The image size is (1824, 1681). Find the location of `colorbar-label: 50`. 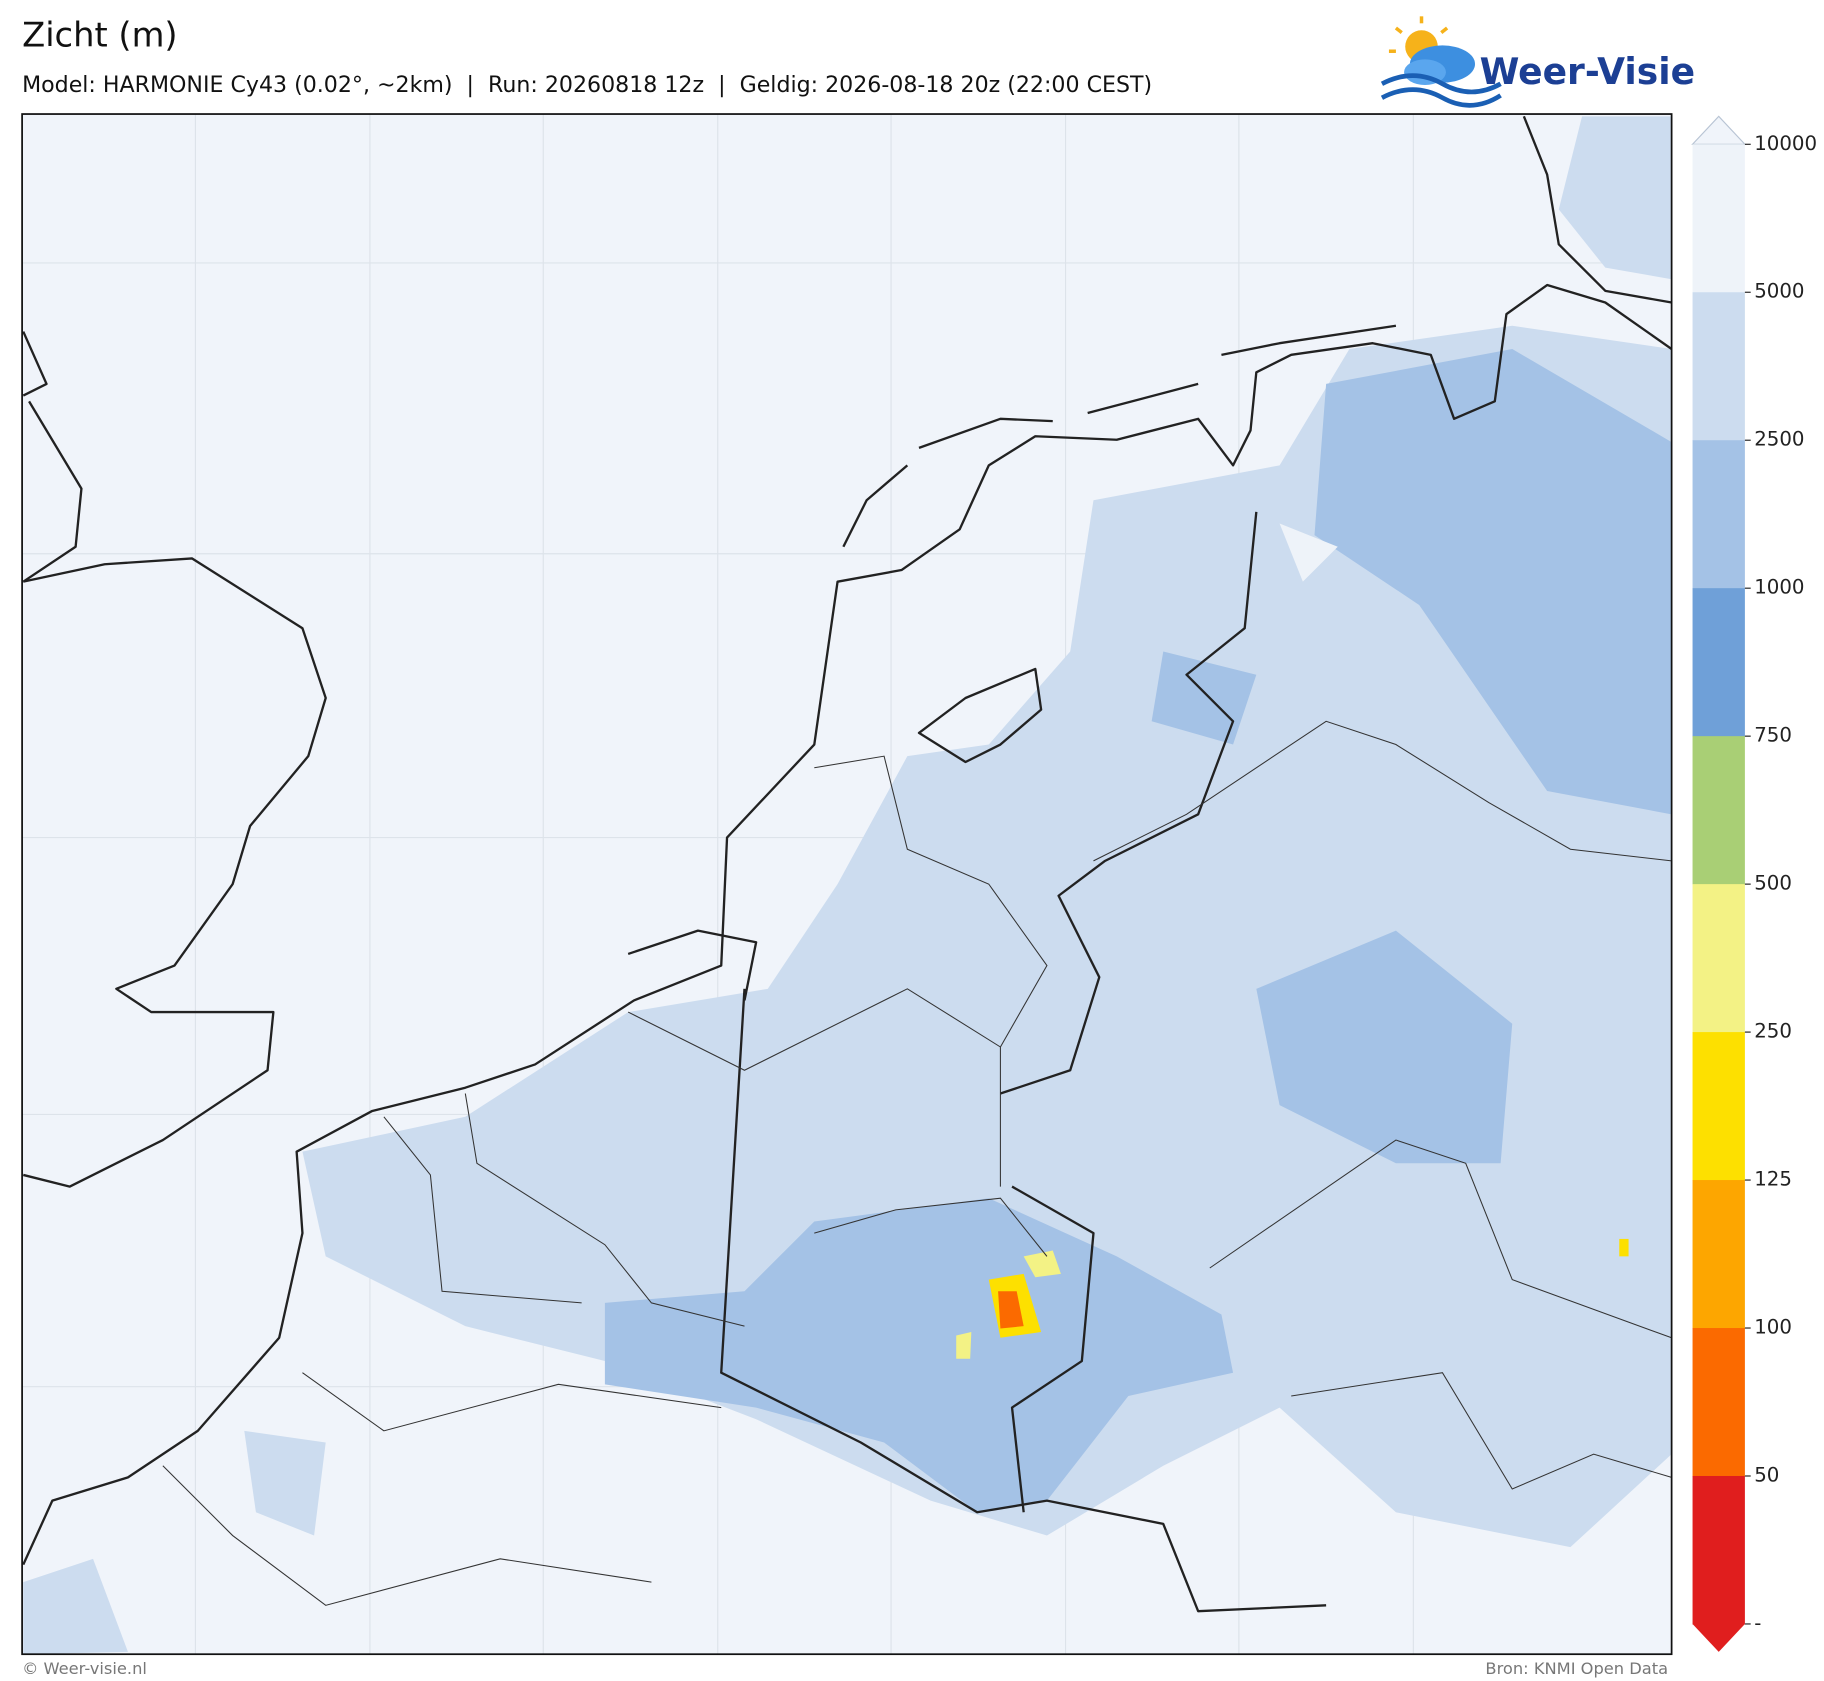

colorbar-label: 50 is located at coordinates (1766, 1474).